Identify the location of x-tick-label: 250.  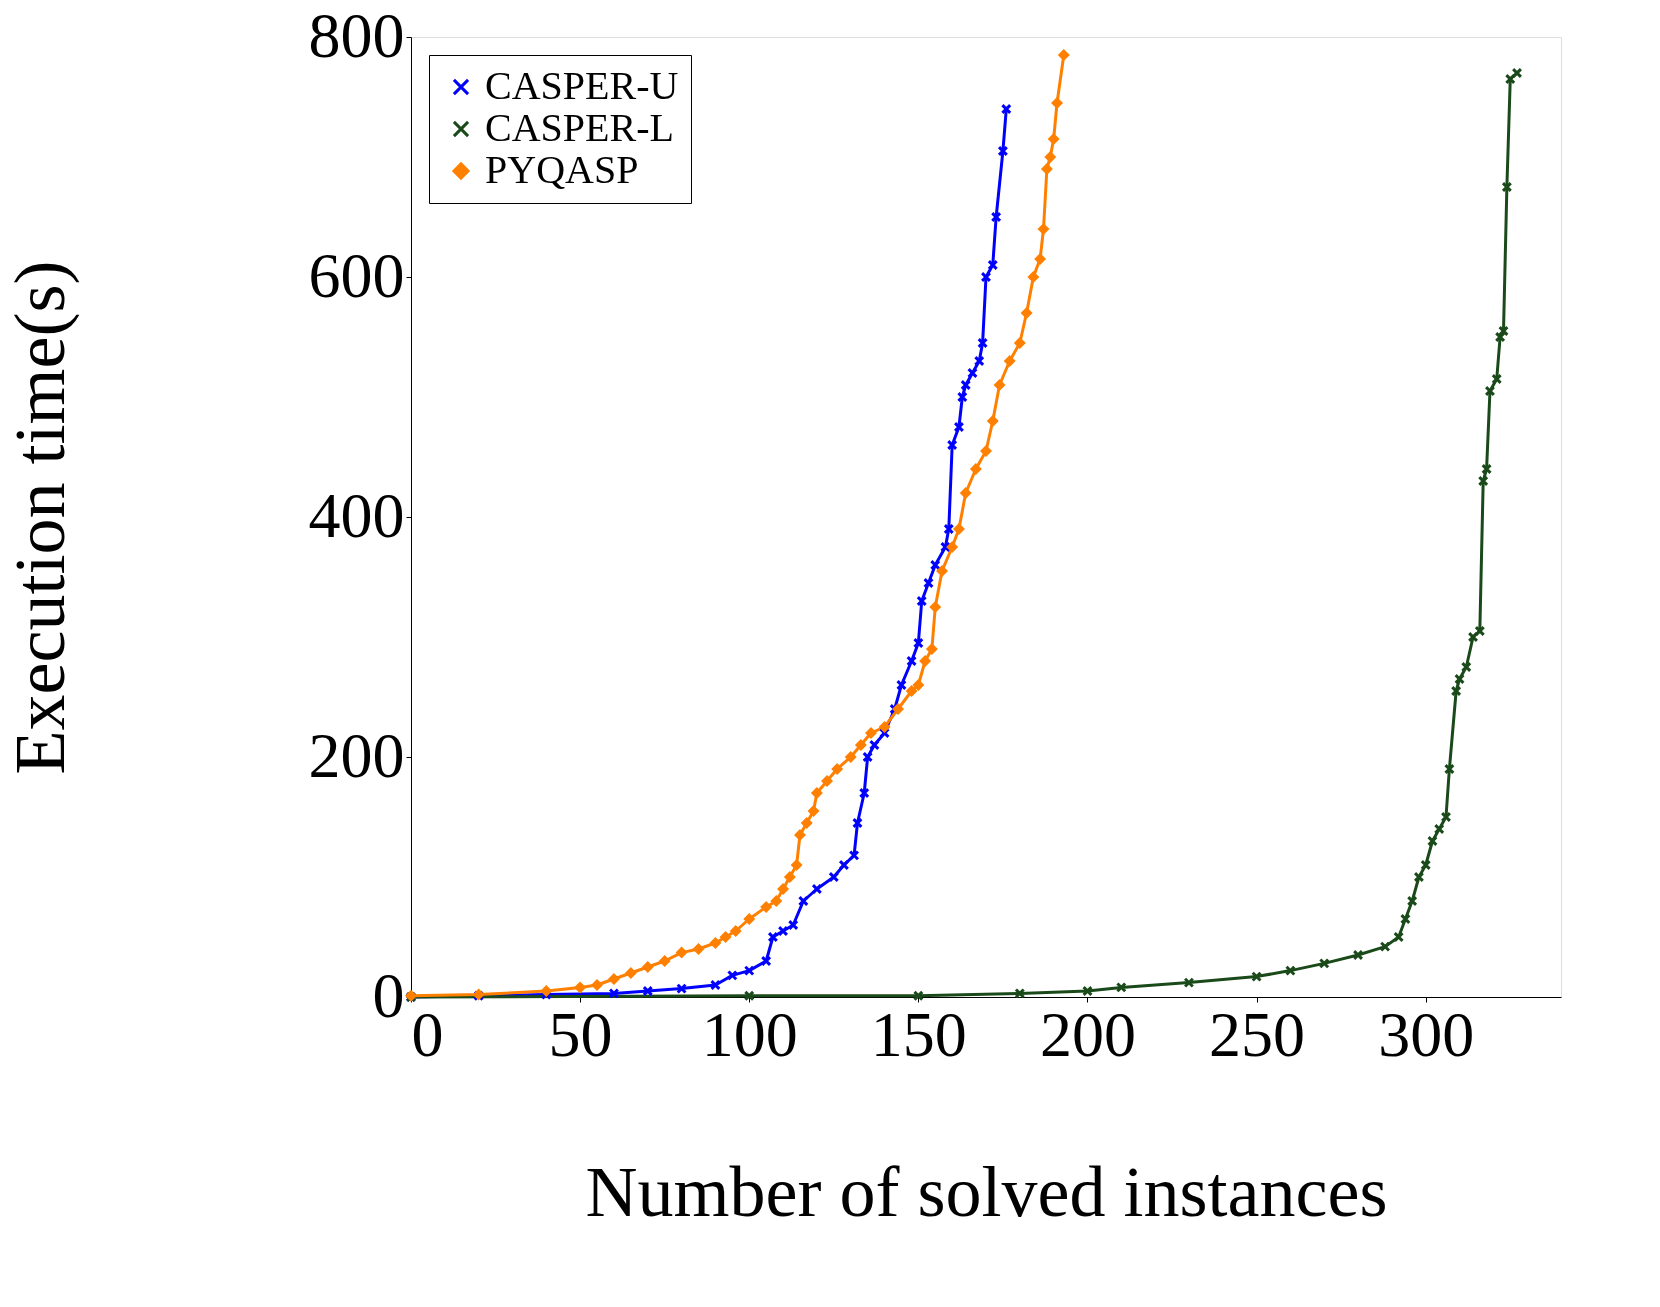
(1257, 1034).